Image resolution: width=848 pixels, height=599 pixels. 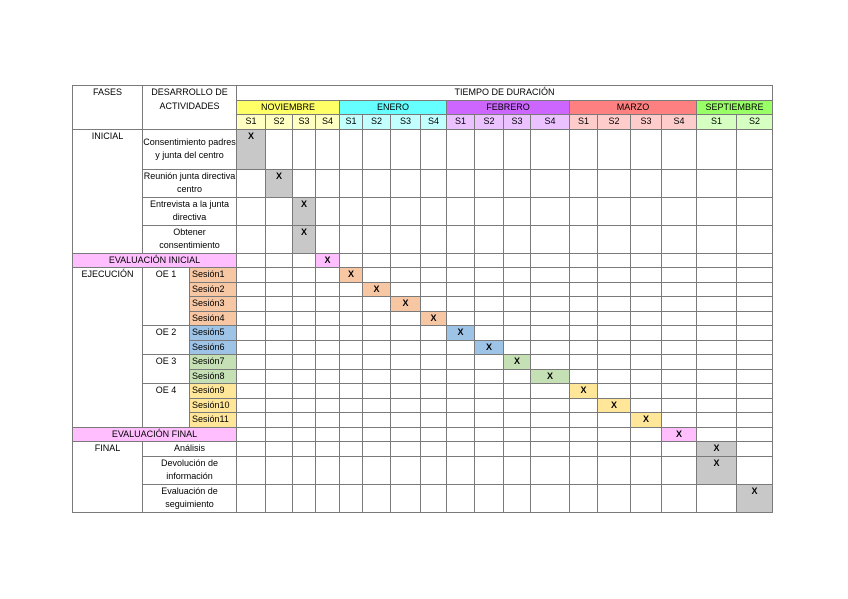 What do you see at coordinates (679, 122) in the screenshot?
I see `week-header: S4` at bounding box center [679, 122].